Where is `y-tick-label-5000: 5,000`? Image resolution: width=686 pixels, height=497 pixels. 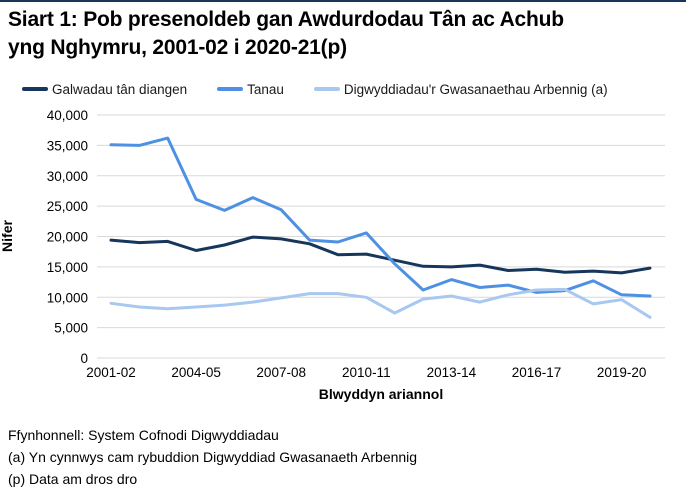 y-tick-label-5000: 5,000 is located at coordinates (71, 328).